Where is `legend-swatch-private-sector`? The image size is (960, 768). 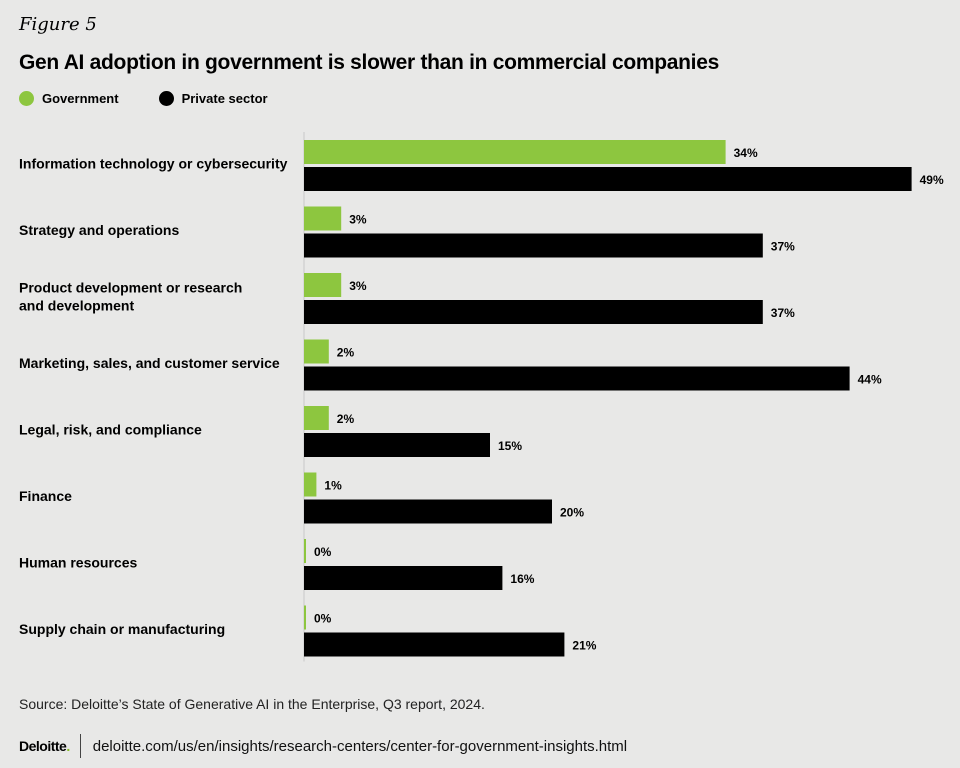
legend-swatch-private-sector is located at coordinates (166, 98).